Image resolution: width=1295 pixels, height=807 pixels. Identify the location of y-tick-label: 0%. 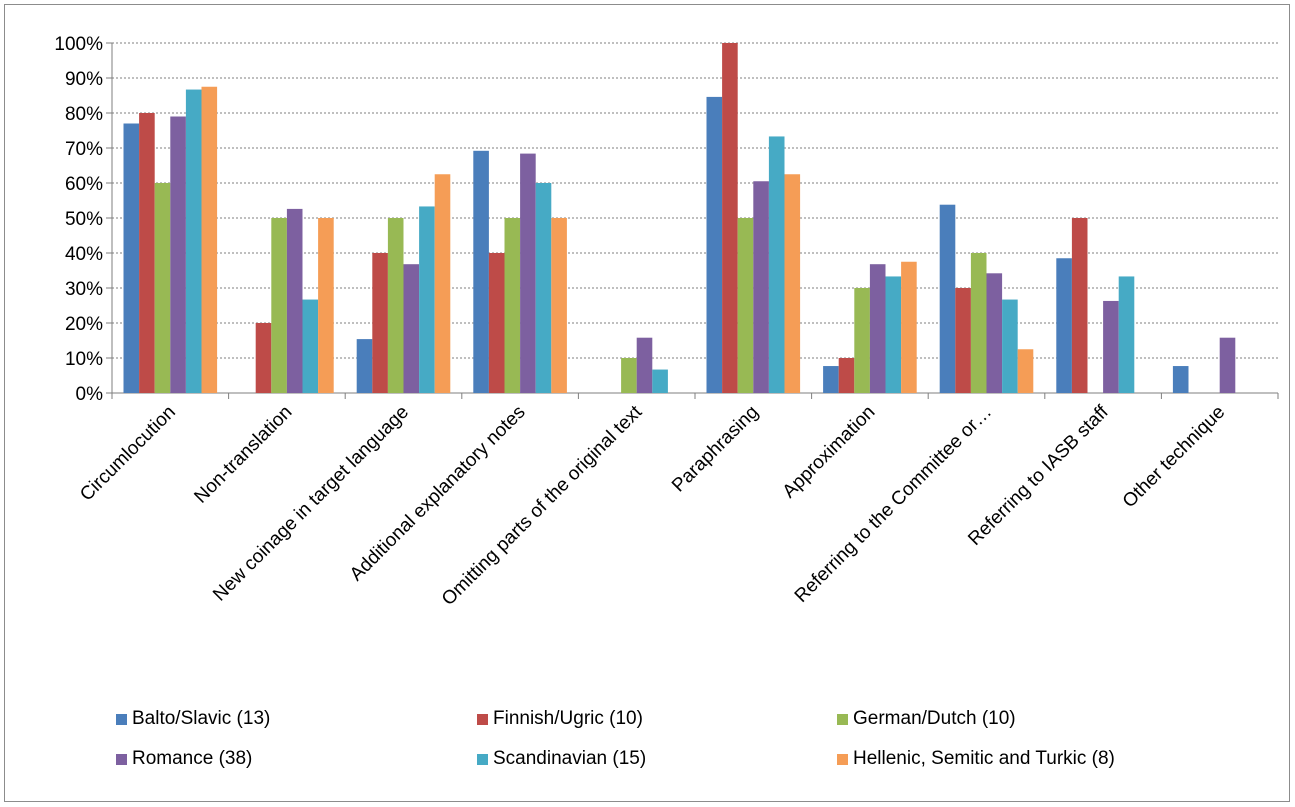
(90, 394).